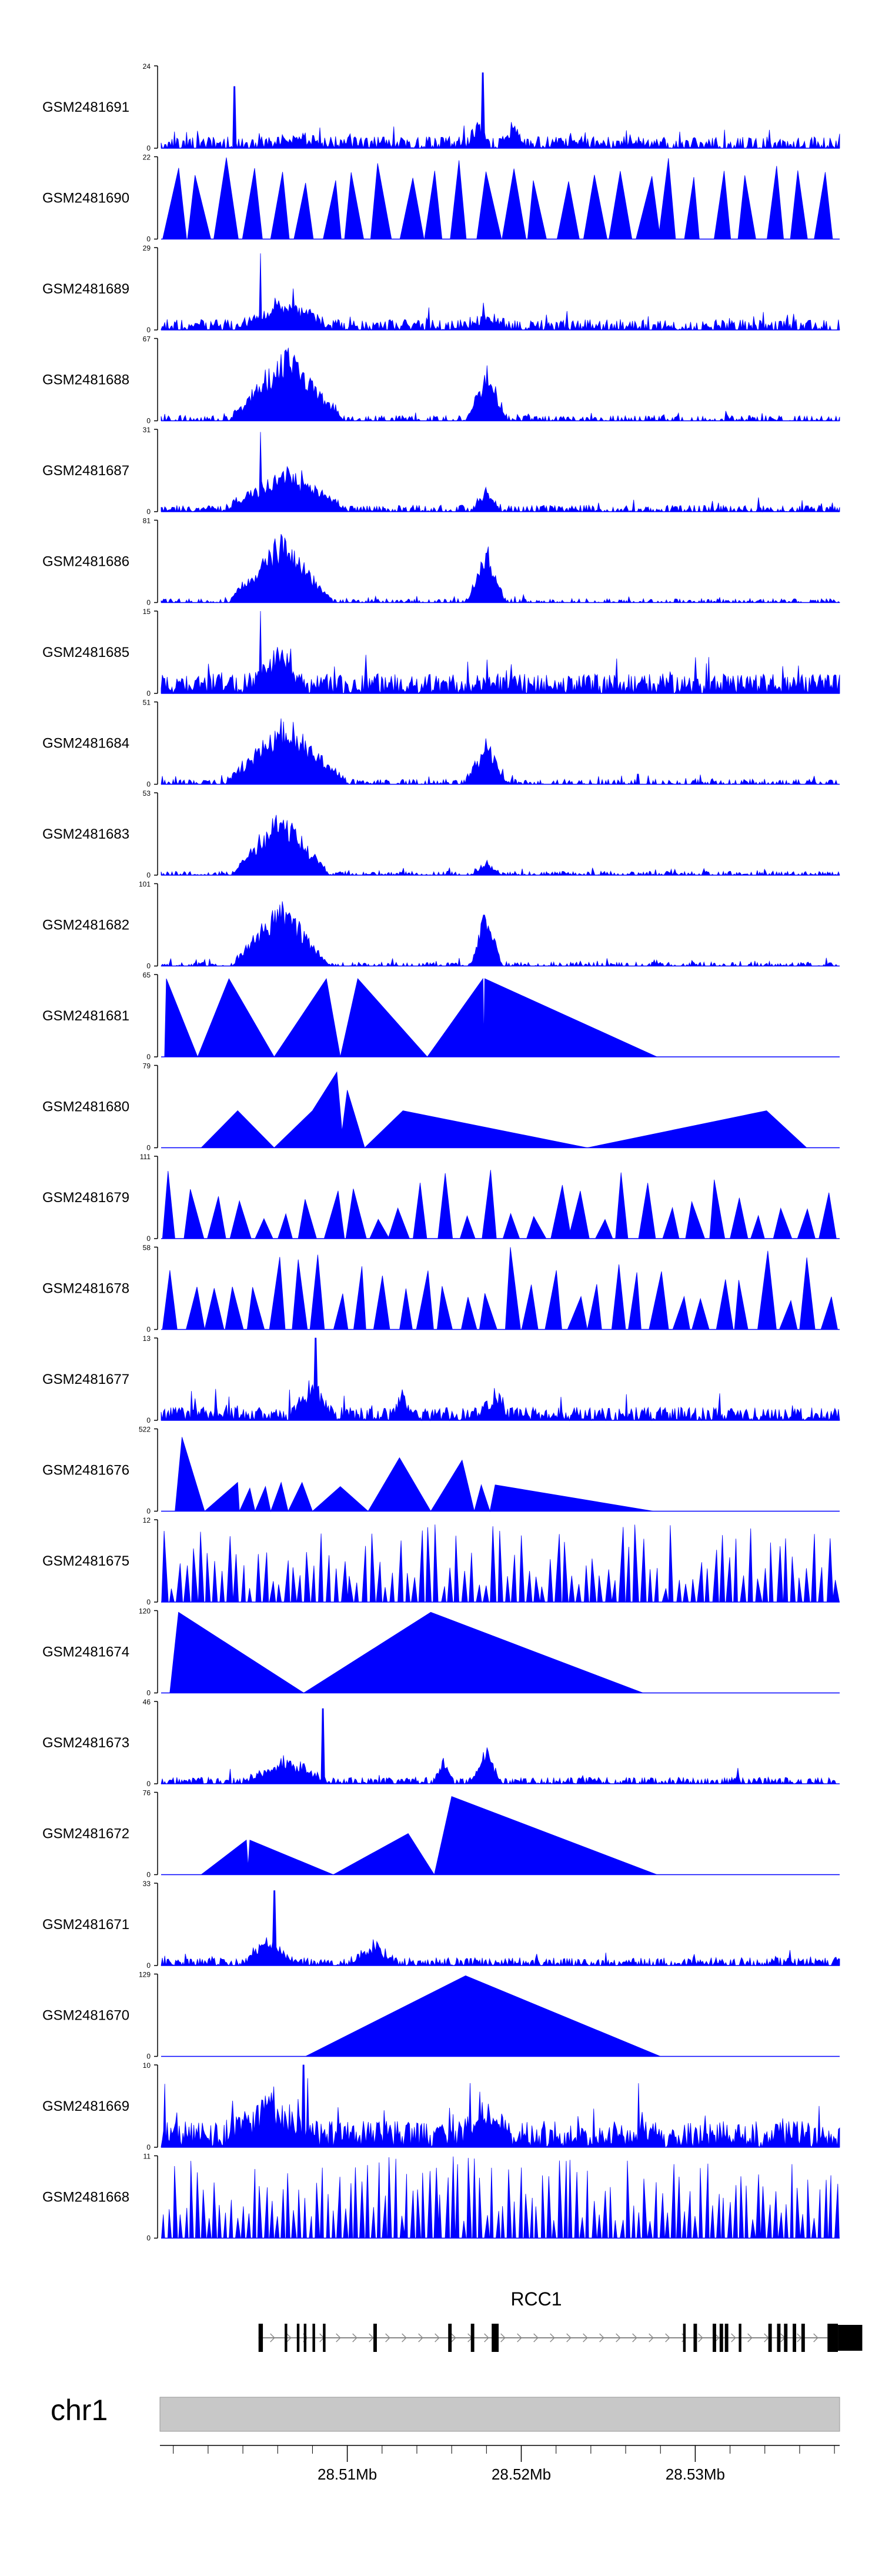 The height and width of the screenshot is (2576, 882). What do you see at coordinates (441, 380) in the screenshot?
I see `track-GSM2481688: GSM2481688 67 0` at bounding box center [441, 380].